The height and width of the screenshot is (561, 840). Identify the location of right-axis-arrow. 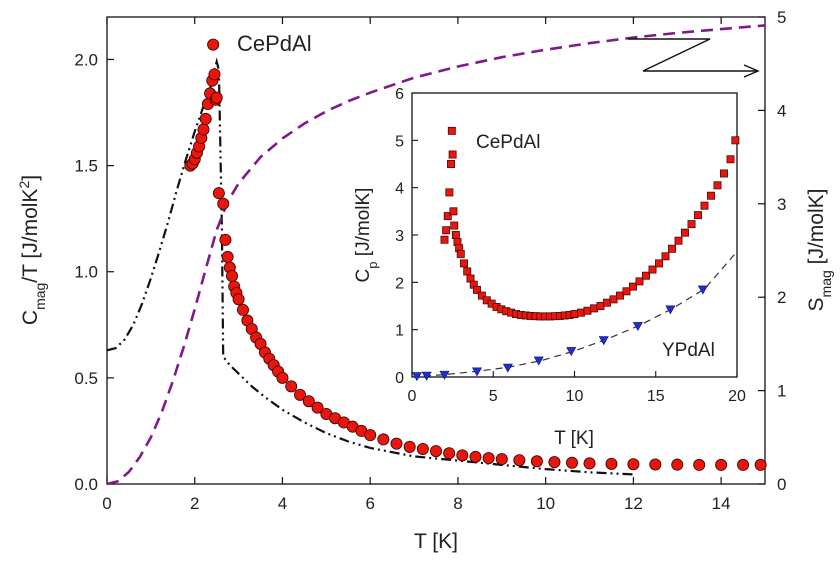
(692, 55).